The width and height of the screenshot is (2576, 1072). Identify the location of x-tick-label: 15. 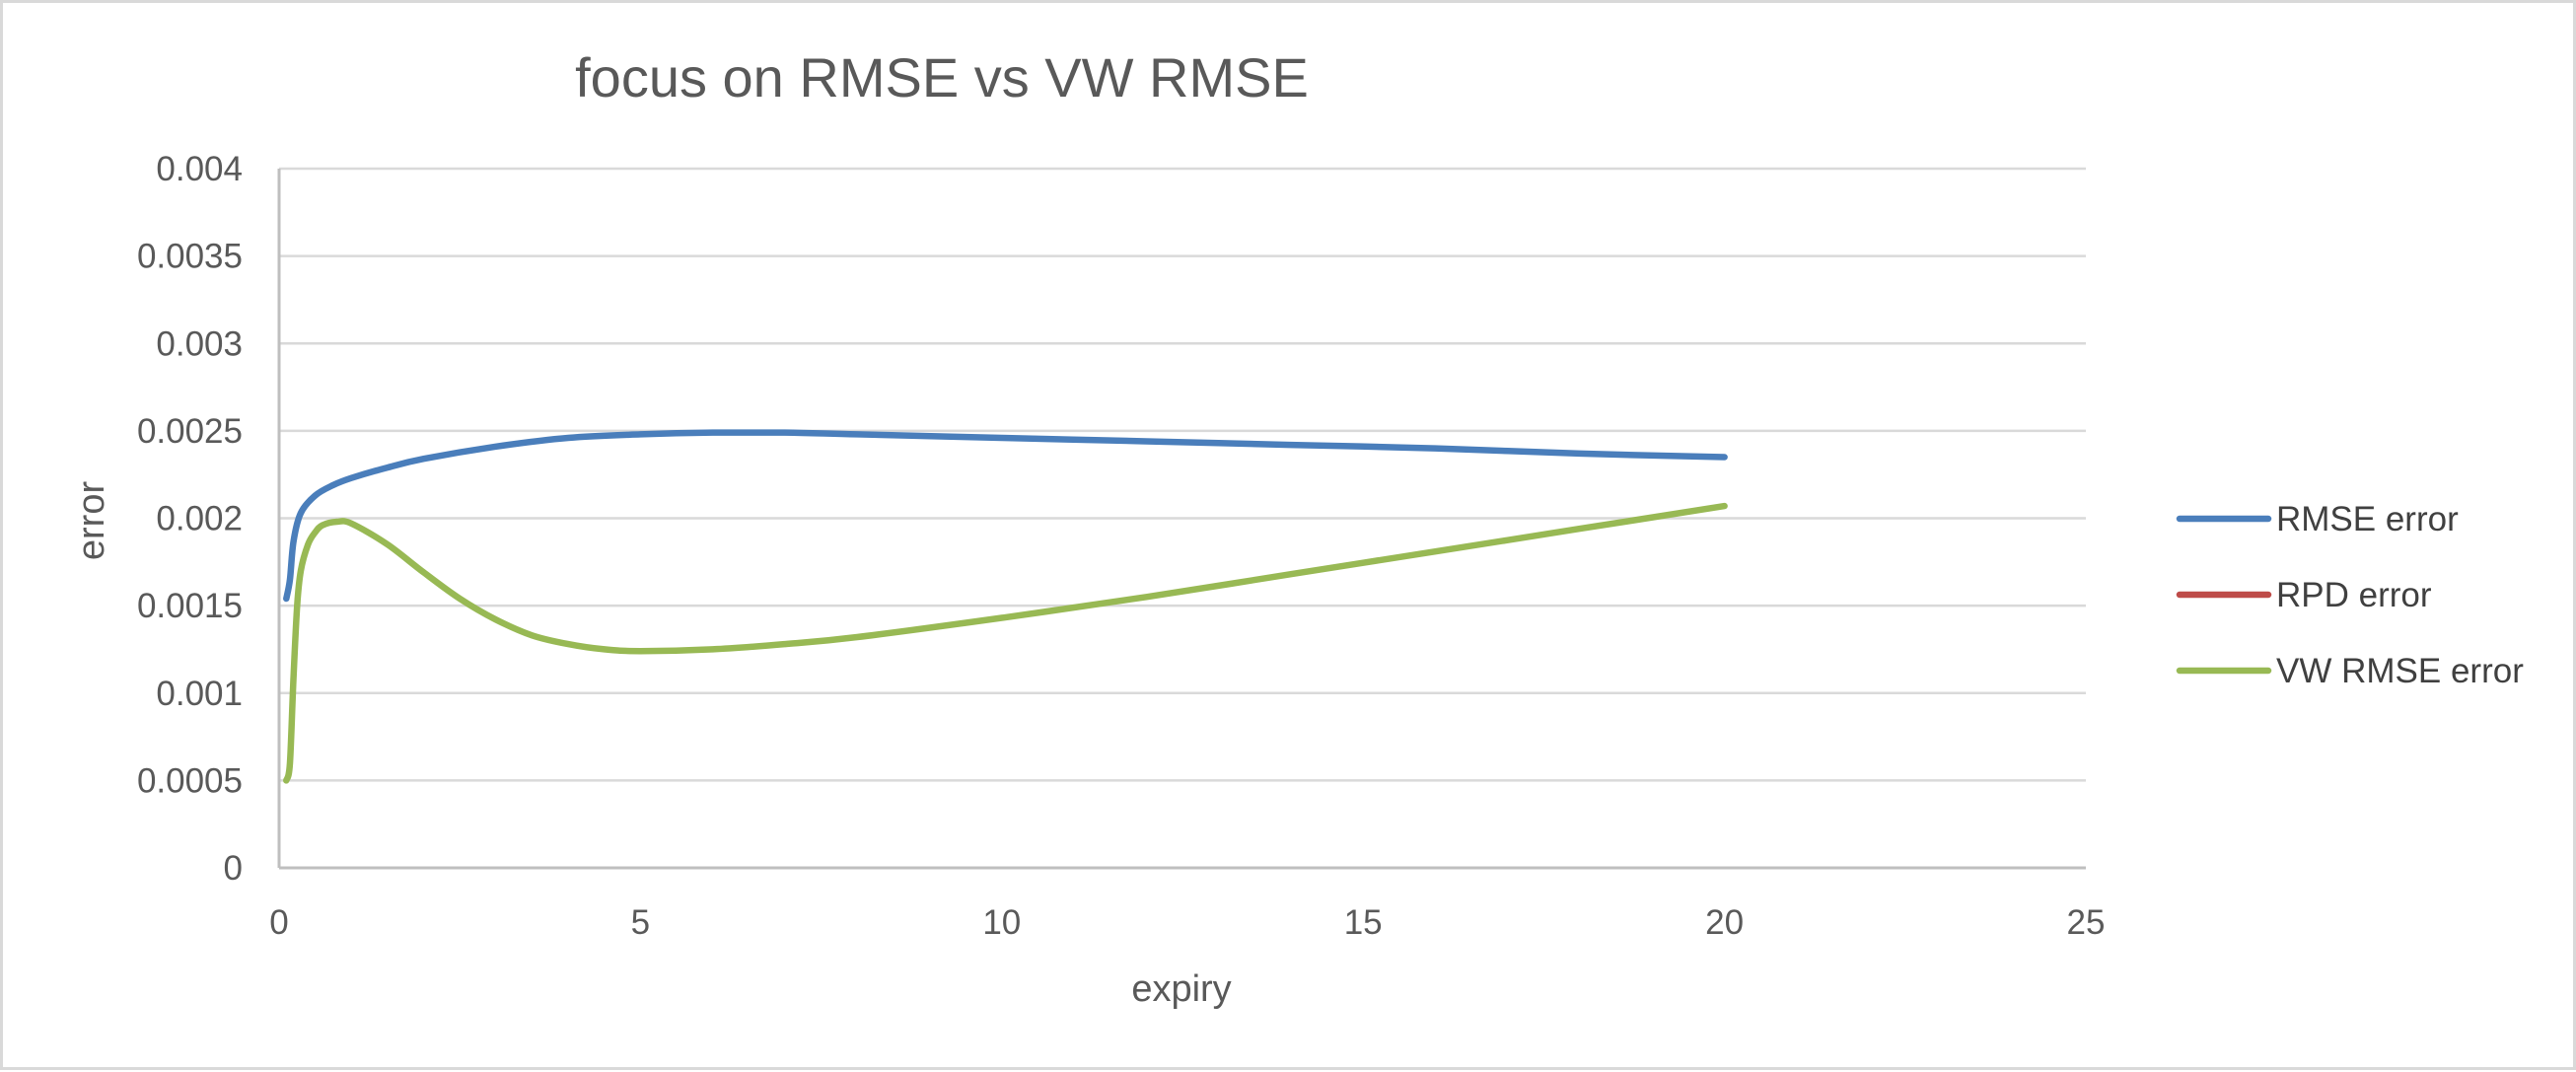
(1363, 922).